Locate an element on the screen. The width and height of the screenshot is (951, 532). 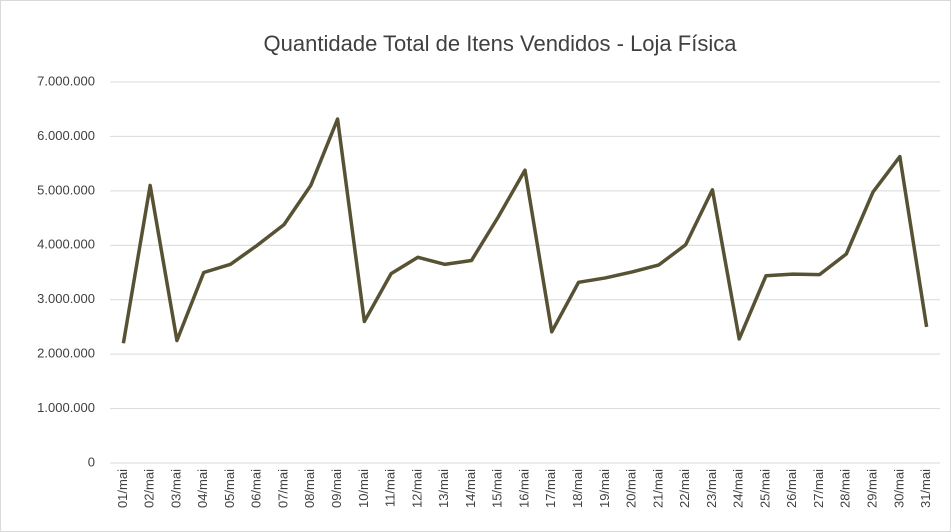
x-tick-label: 09/mai is located at coordinates (336, 488).